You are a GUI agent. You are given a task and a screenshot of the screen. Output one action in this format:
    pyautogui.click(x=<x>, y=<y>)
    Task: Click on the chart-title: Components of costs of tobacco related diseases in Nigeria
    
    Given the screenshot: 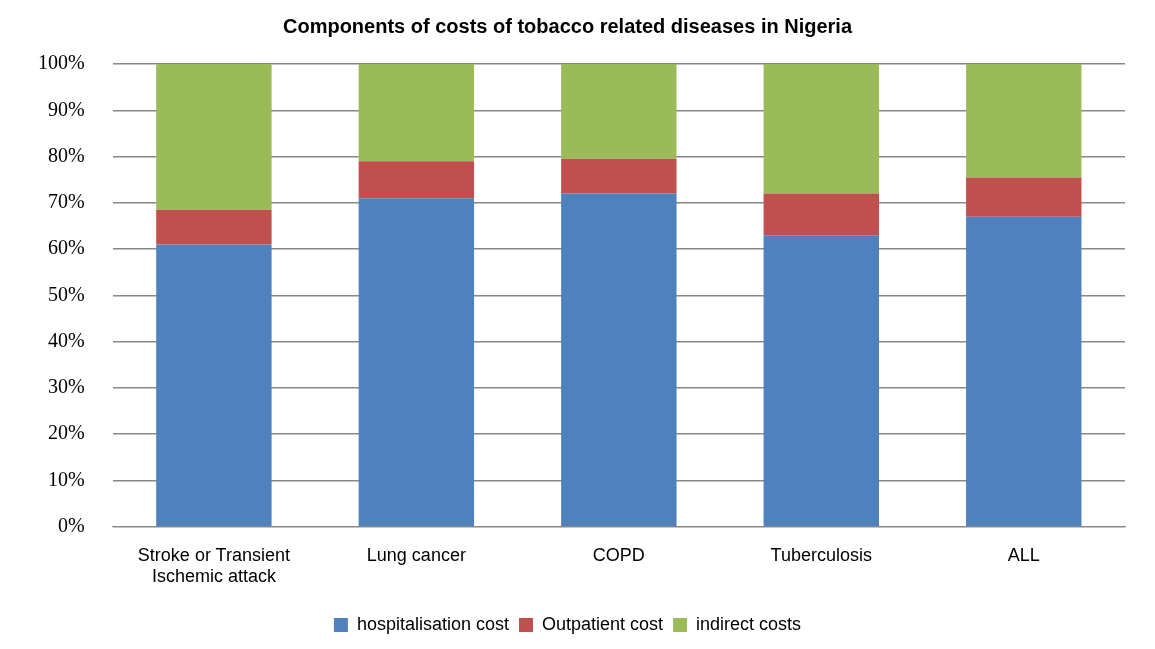 What is the action you would take?
    pyautogui.click(x=567, y=25)
    